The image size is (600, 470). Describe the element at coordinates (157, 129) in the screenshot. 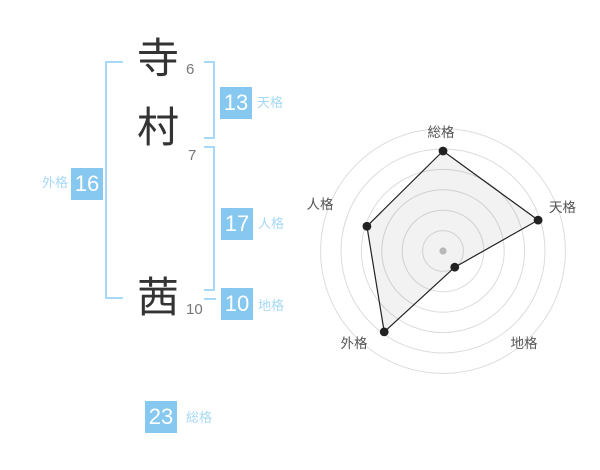

I see `name-char-2: 村` at that location.